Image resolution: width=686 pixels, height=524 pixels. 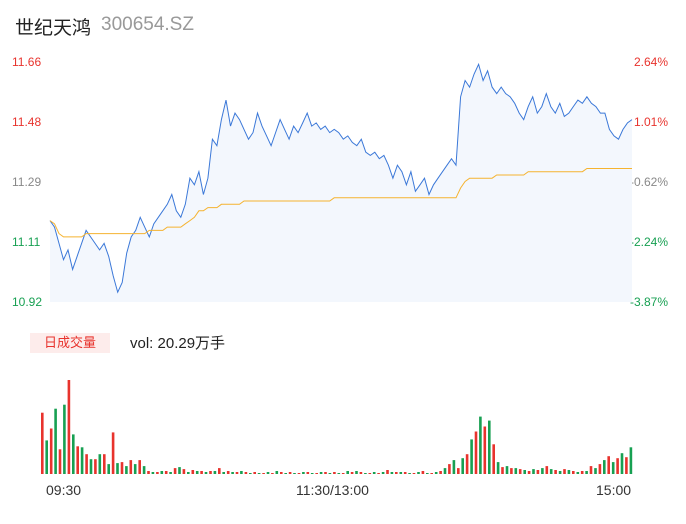 I want to click on y-tick-left-4: 10.92, so click(x=27, y=302).